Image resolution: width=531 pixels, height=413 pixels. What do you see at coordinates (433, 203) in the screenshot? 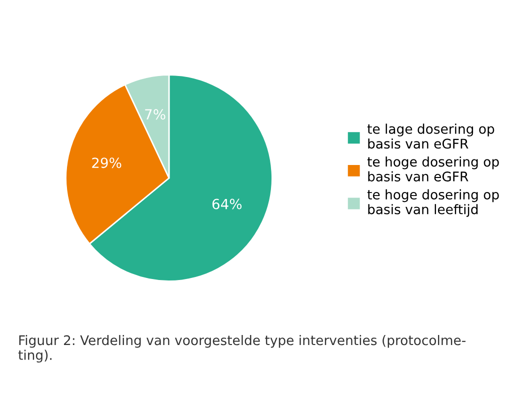
I see `legend-label: te hoge dosering op basis van leeftijd` at bounding box center [433, 203].